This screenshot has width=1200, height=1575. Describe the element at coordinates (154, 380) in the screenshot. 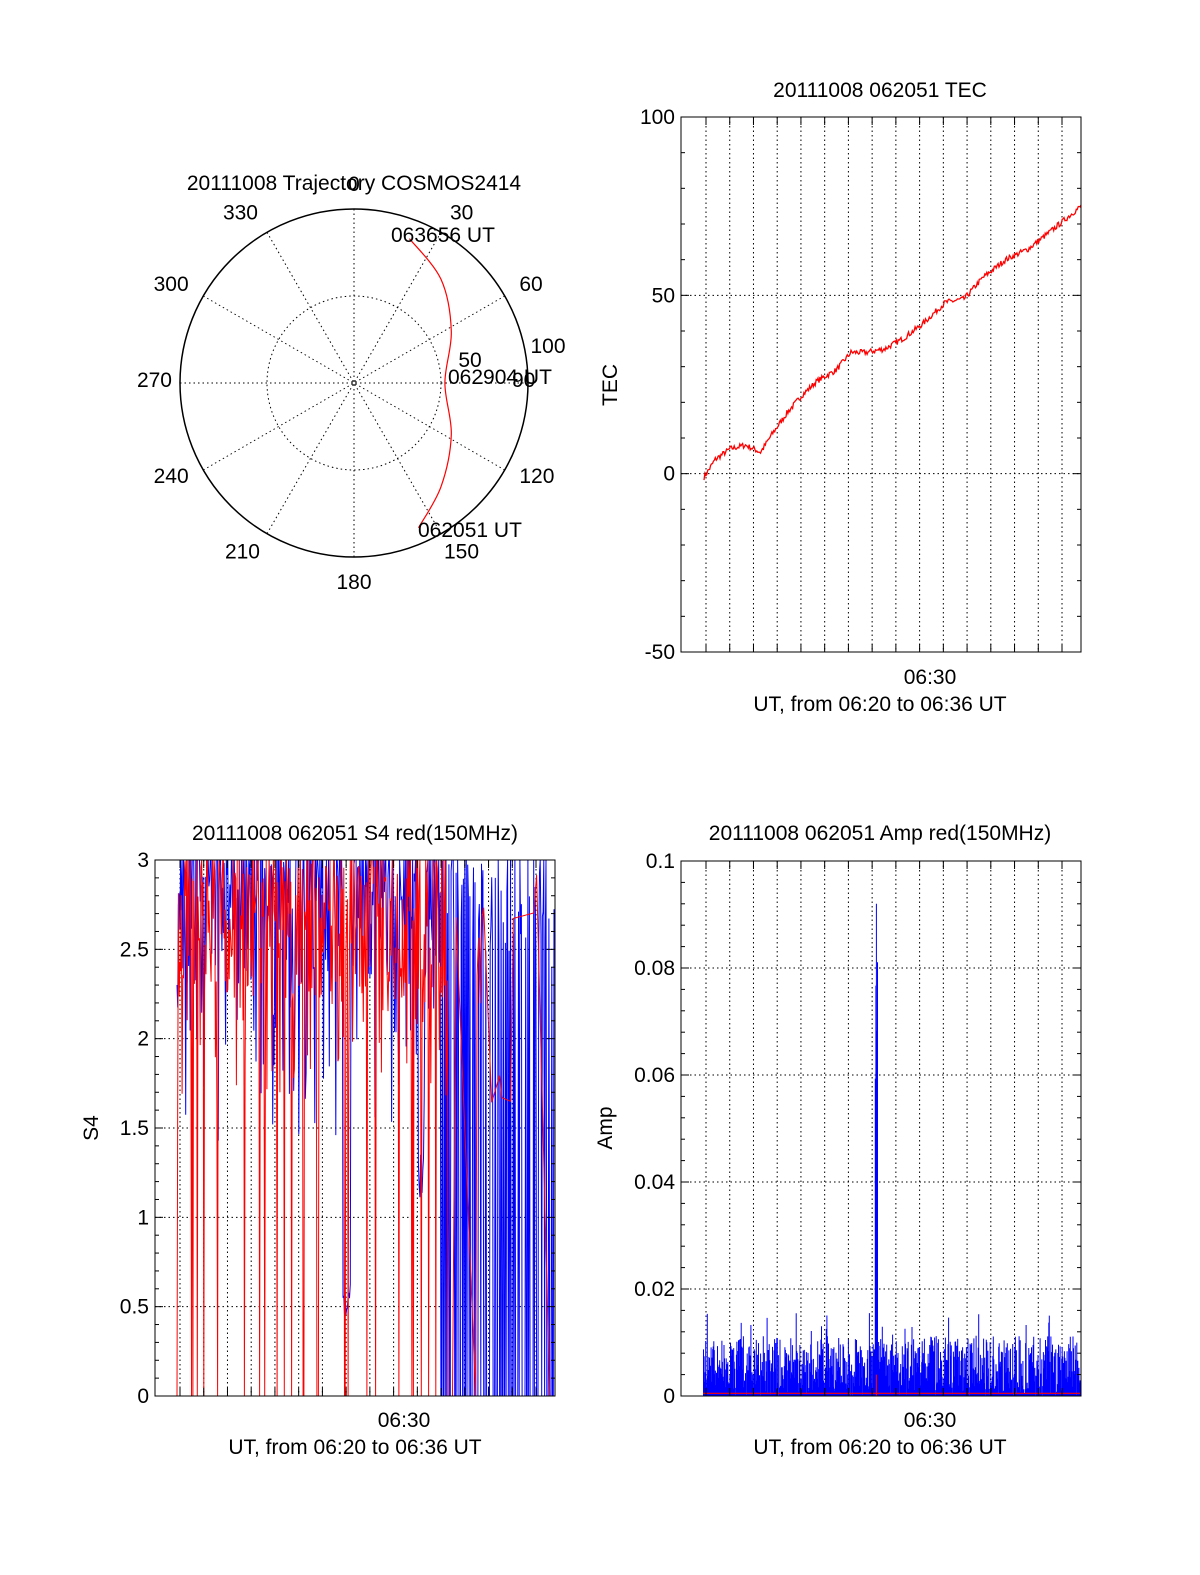

I see `azimuth-label: 270` at that location.